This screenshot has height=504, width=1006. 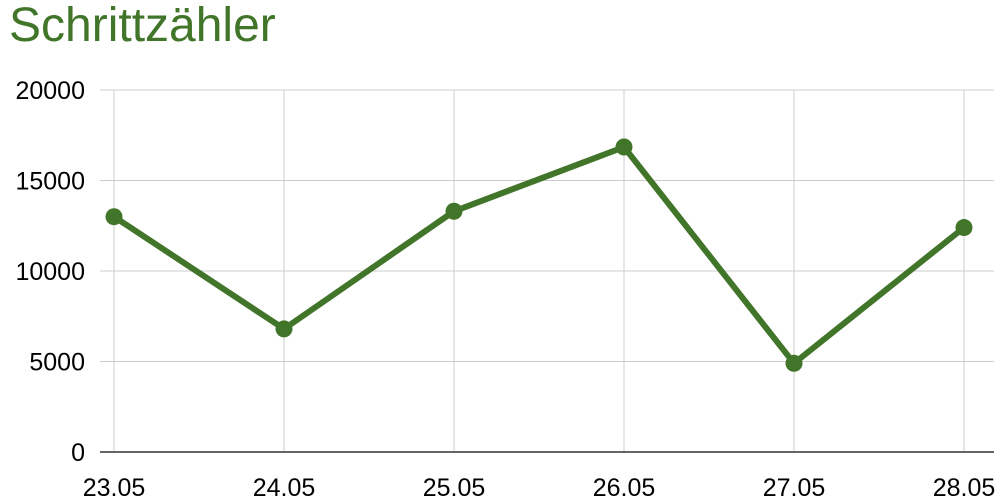 I want to click on y-axis: 0 5000 10000 15000 20000, so click(x=50, y=272).